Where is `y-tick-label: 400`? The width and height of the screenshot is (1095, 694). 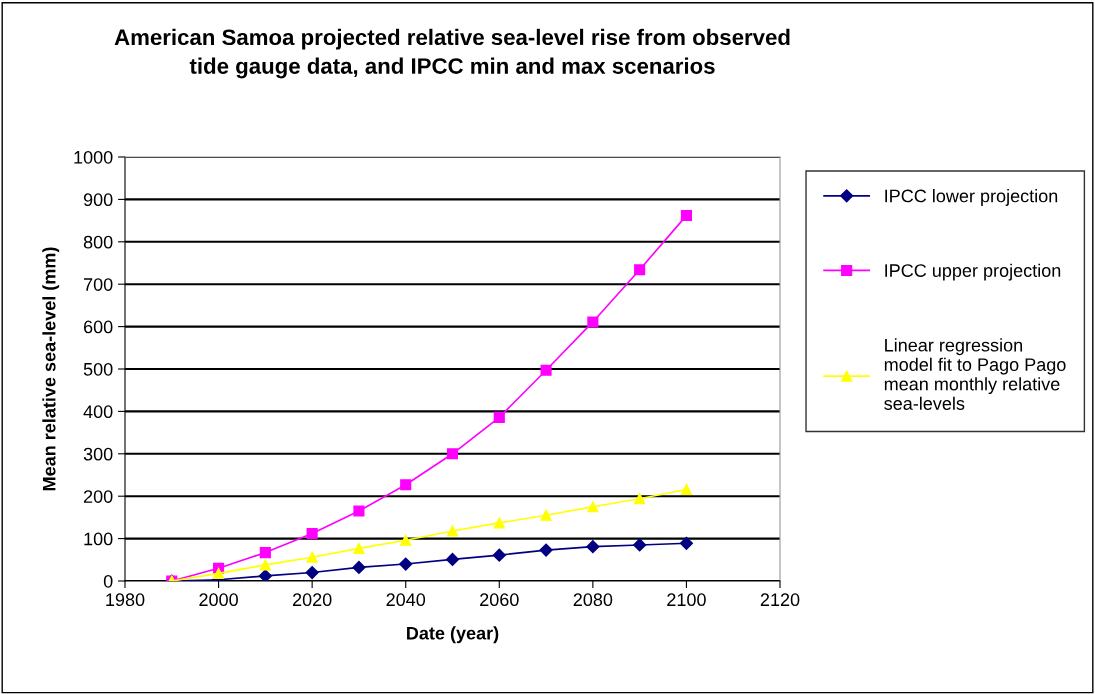 y-tick-label: 400 is located at coordinates (98, 412).